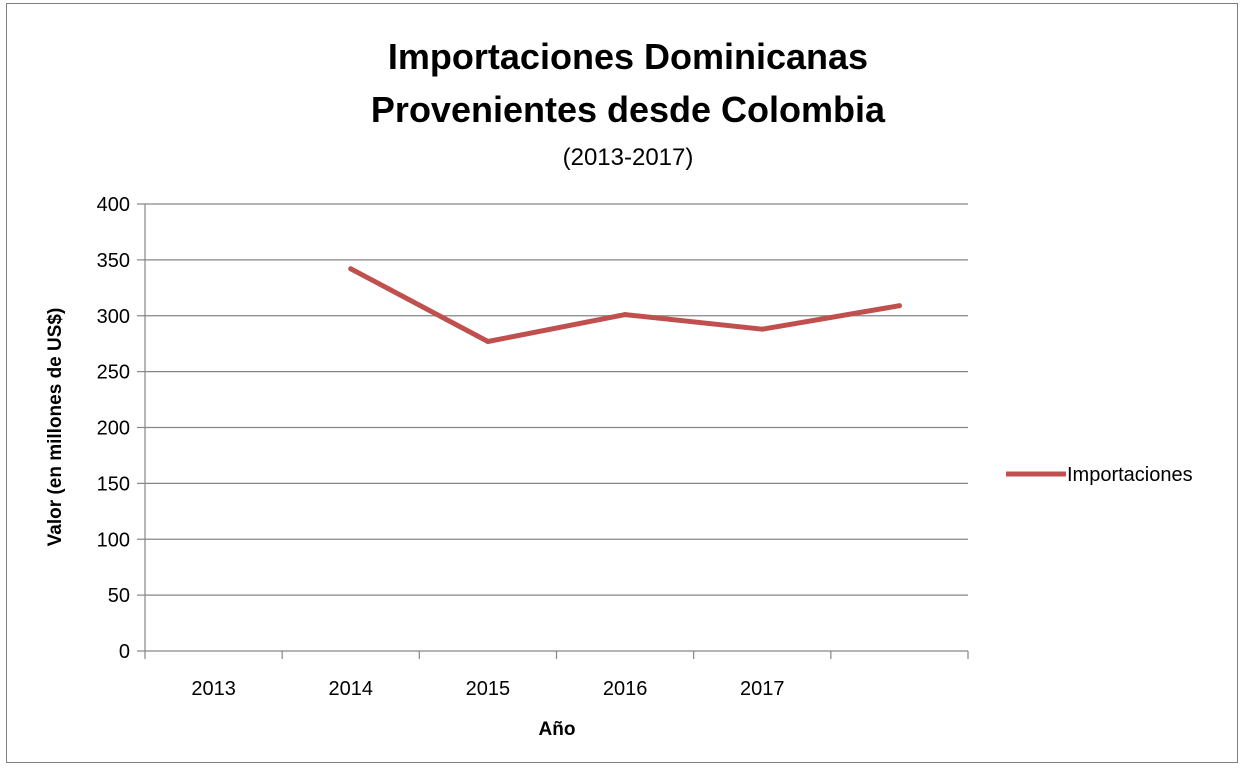 The image size is (1246, 770). Describe the element at coordinates (113, 484) in the screenshot. I see `y-tick-label: 150` at that location.